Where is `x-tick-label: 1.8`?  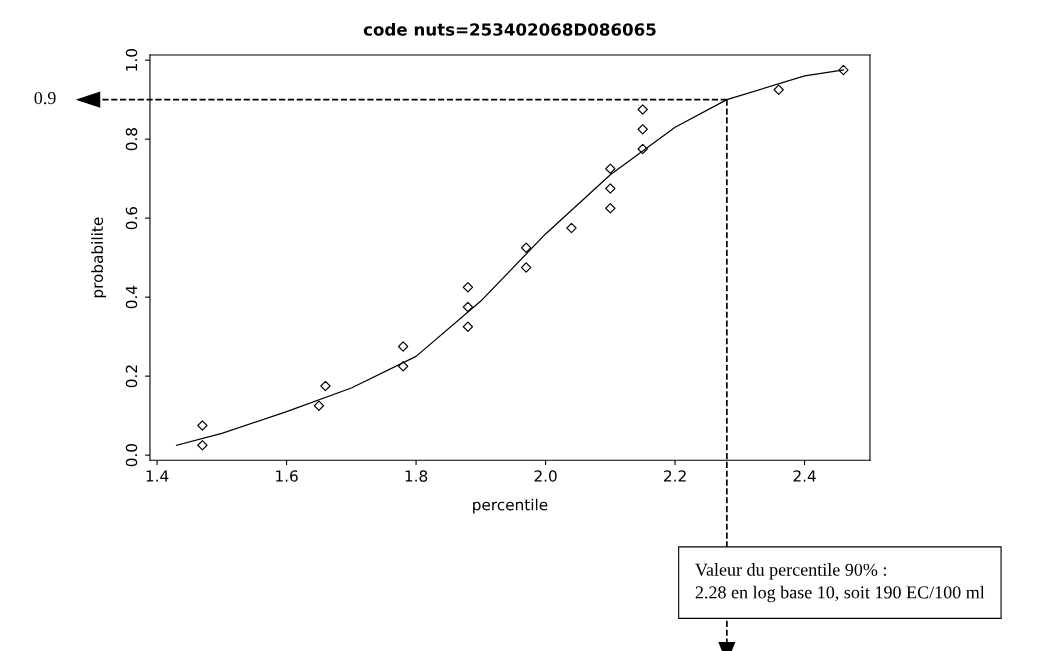 x-tick-label: 1.8 is located at coordinates (416, 476).